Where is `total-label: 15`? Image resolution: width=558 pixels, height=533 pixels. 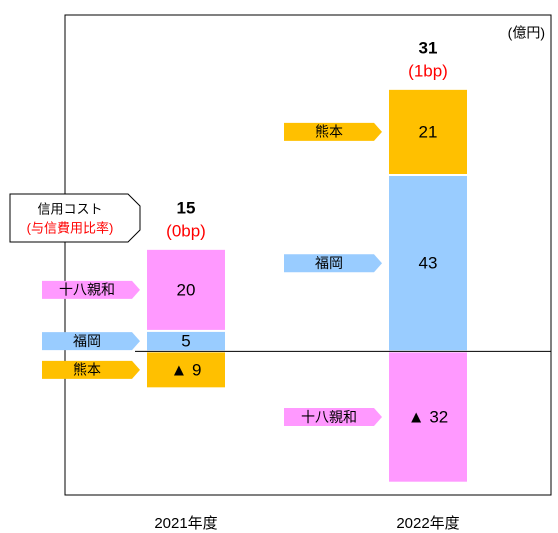 total-label: 15 is located at coordinates (186, 207).